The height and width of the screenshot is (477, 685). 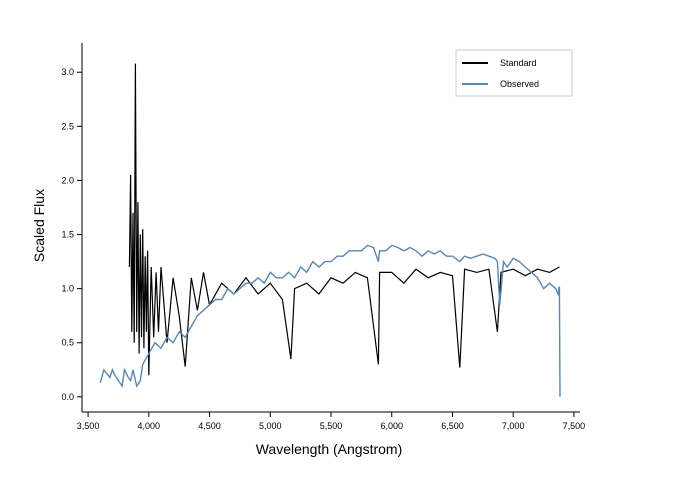 I want to click on y-tick-label: 2.5, so click(x=67, y=126).